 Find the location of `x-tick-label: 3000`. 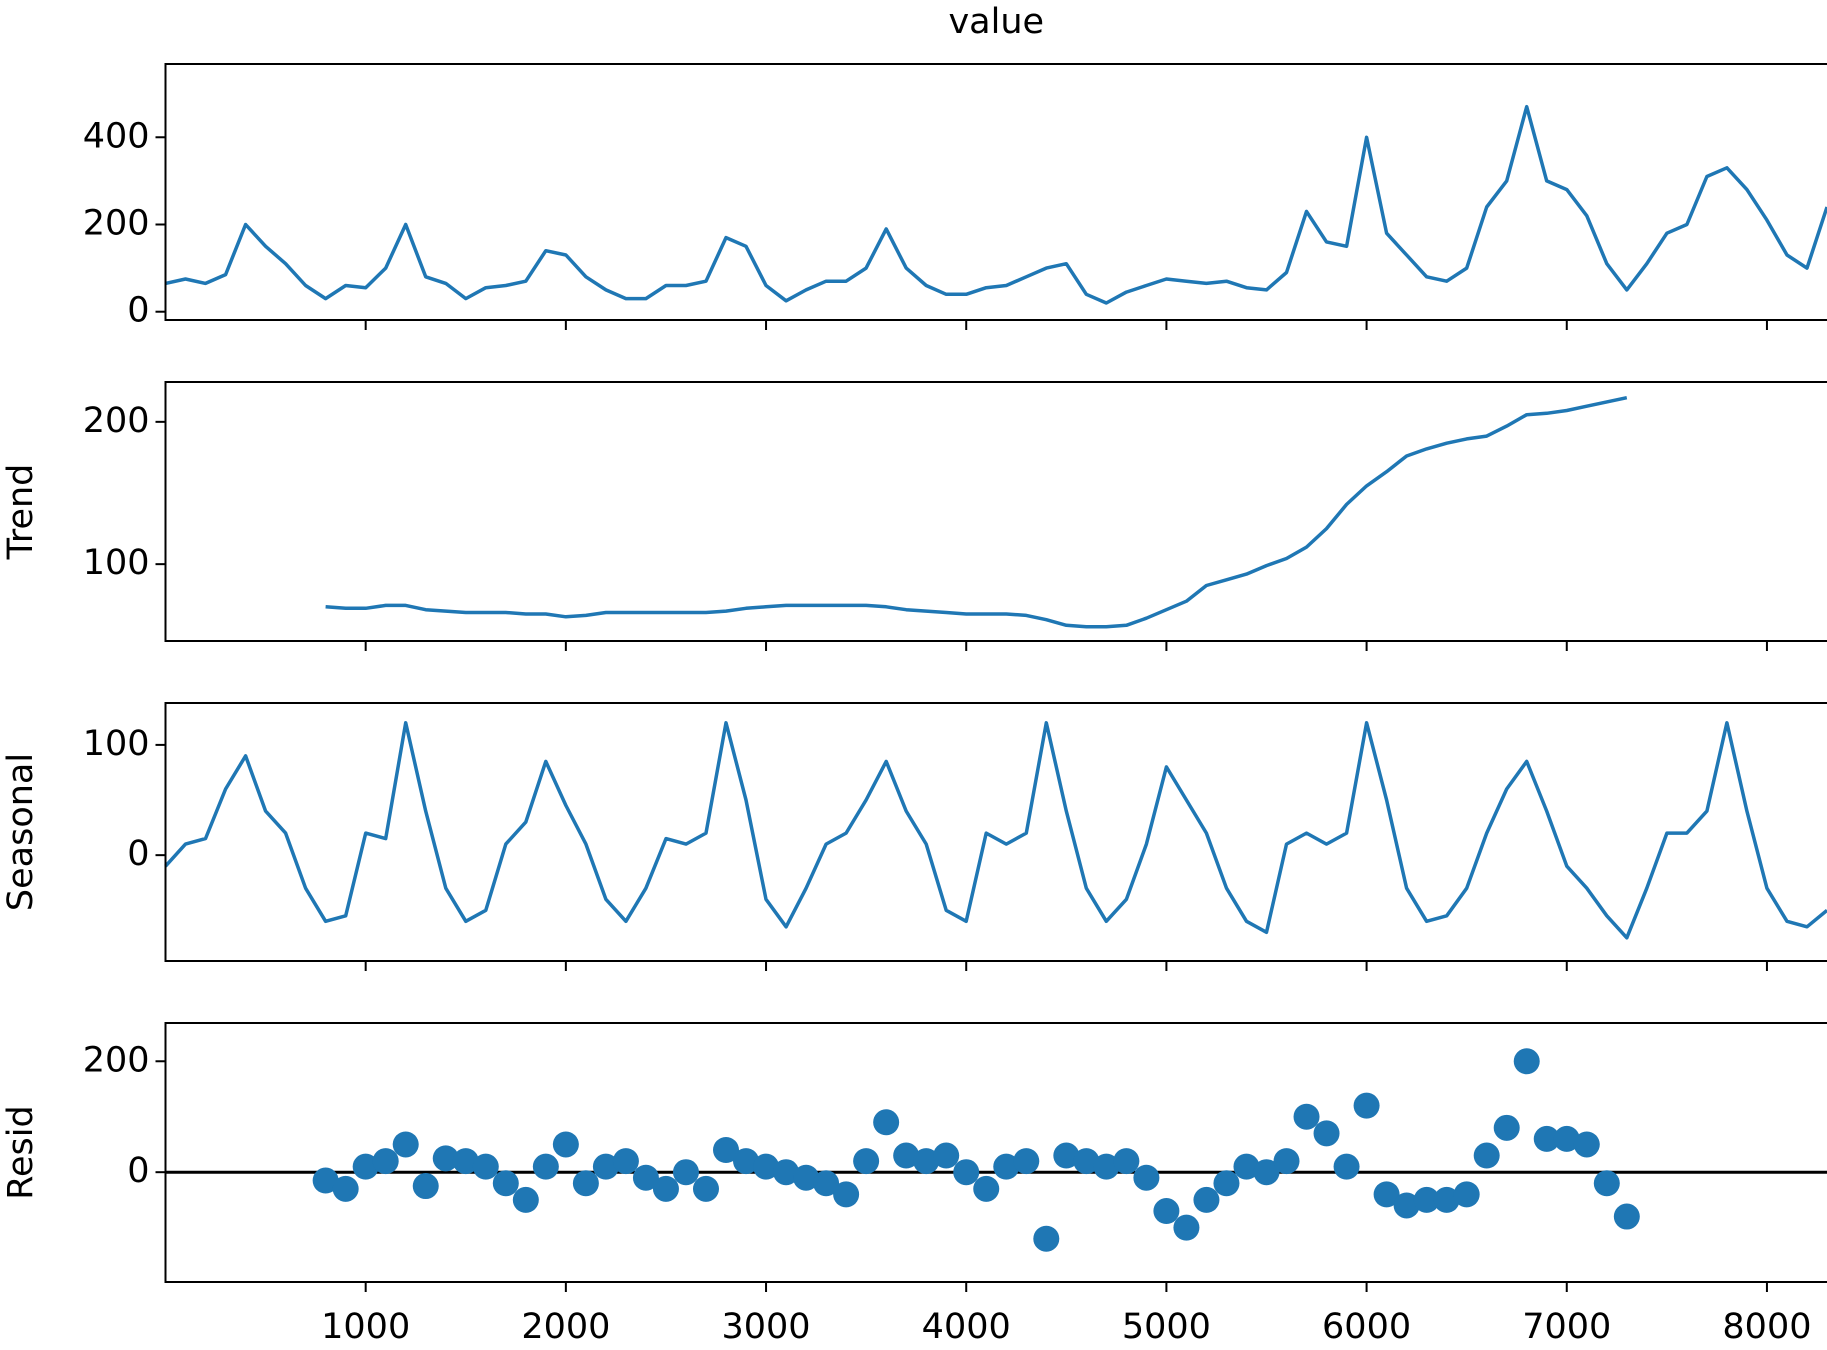

x-tick-label: 3000 is located at coordinates (766, 1327).